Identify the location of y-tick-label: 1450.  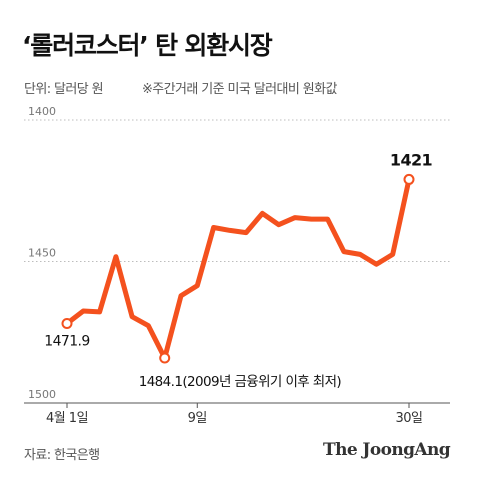
(42, 253).